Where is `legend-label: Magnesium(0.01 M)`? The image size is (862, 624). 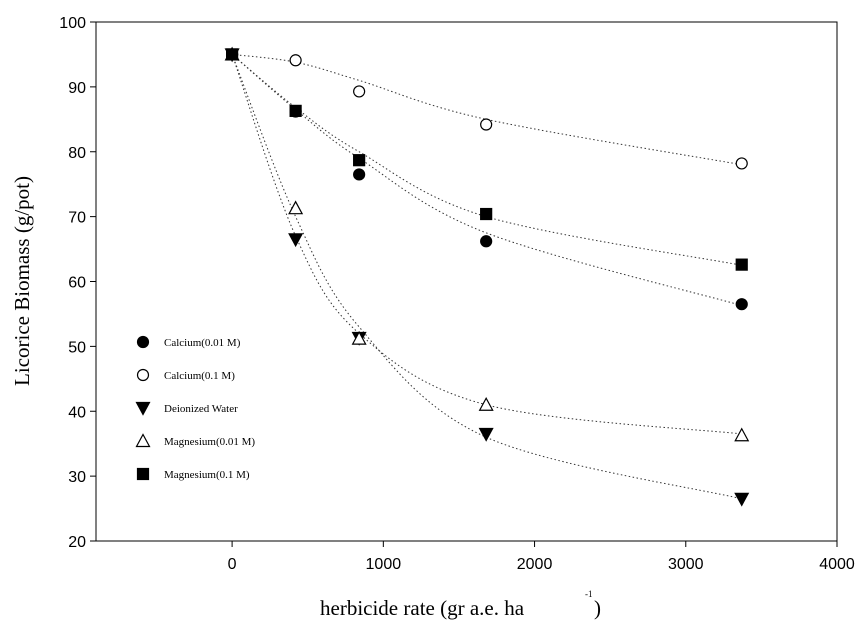 legend-label: Magnesium(0.01 M) is located at coordinates (209, 442).